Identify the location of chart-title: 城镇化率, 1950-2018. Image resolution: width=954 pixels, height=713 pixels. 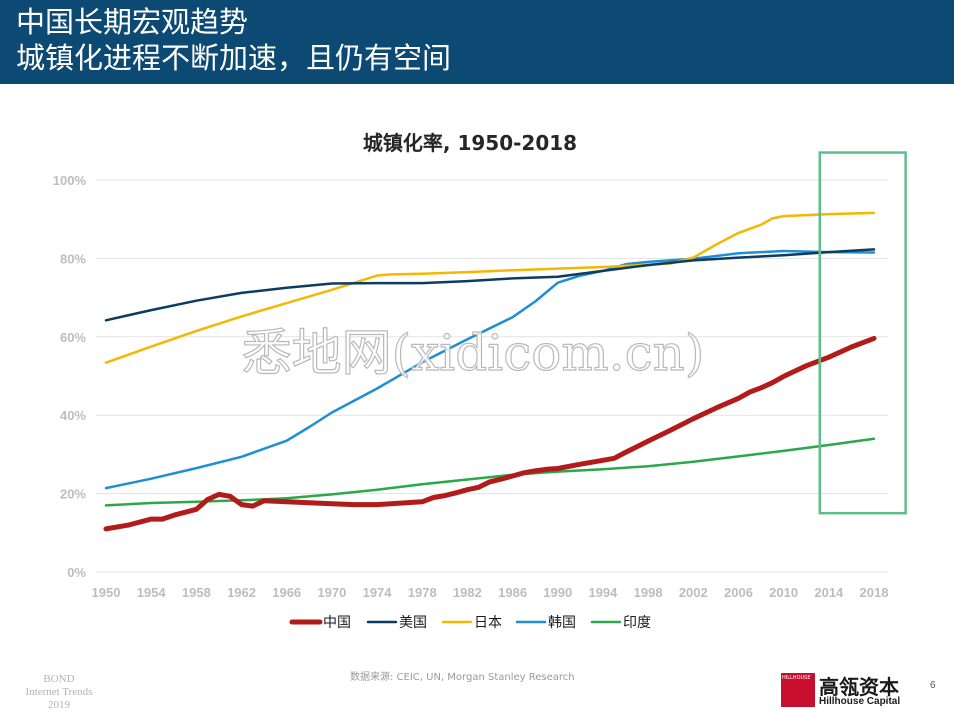
(470, 143).